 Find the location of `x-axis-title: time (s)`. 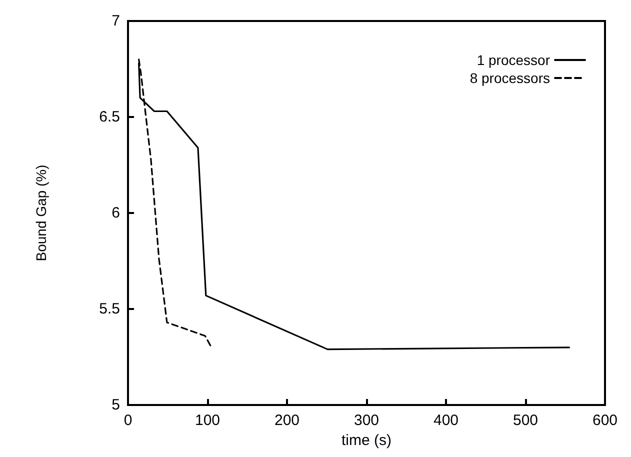

x-axis-title: time (s) is located at coordinates (367, 440).